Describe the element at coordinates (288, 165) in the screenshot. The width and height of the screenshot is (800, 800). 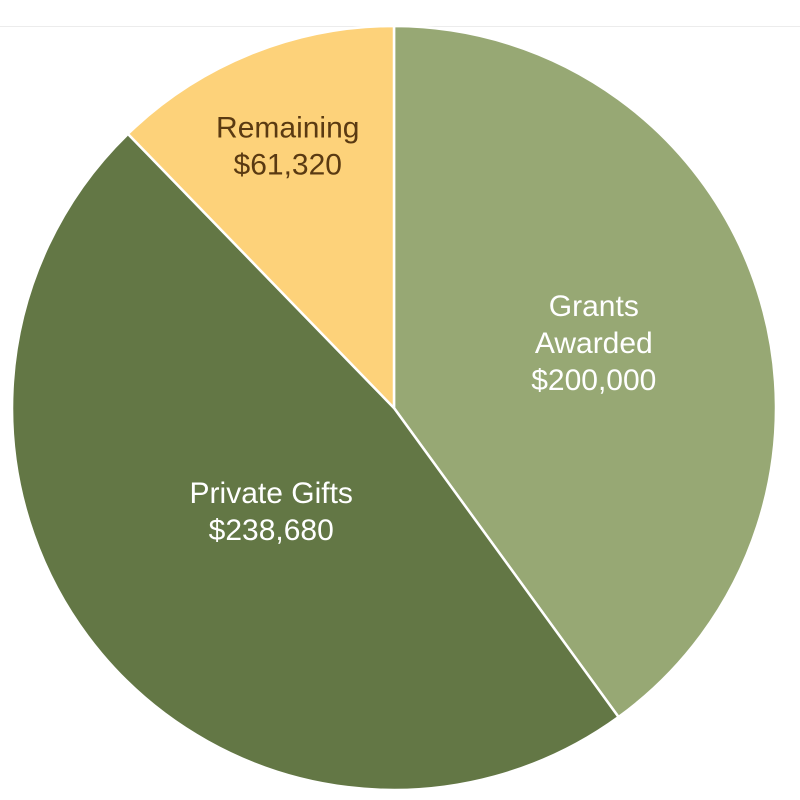
I see `slice-value-label: $61,320` at that location.